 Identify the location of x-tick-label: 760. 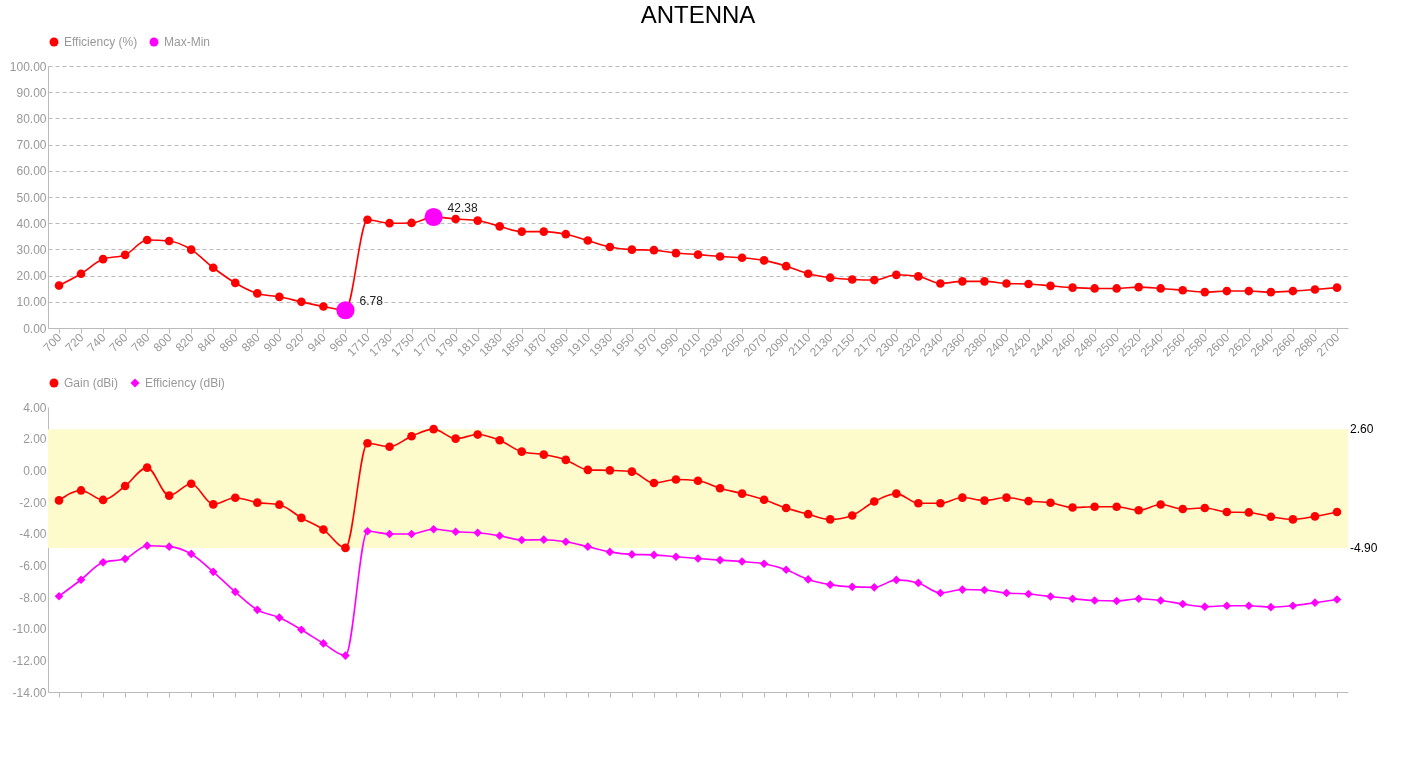
(118, 342).